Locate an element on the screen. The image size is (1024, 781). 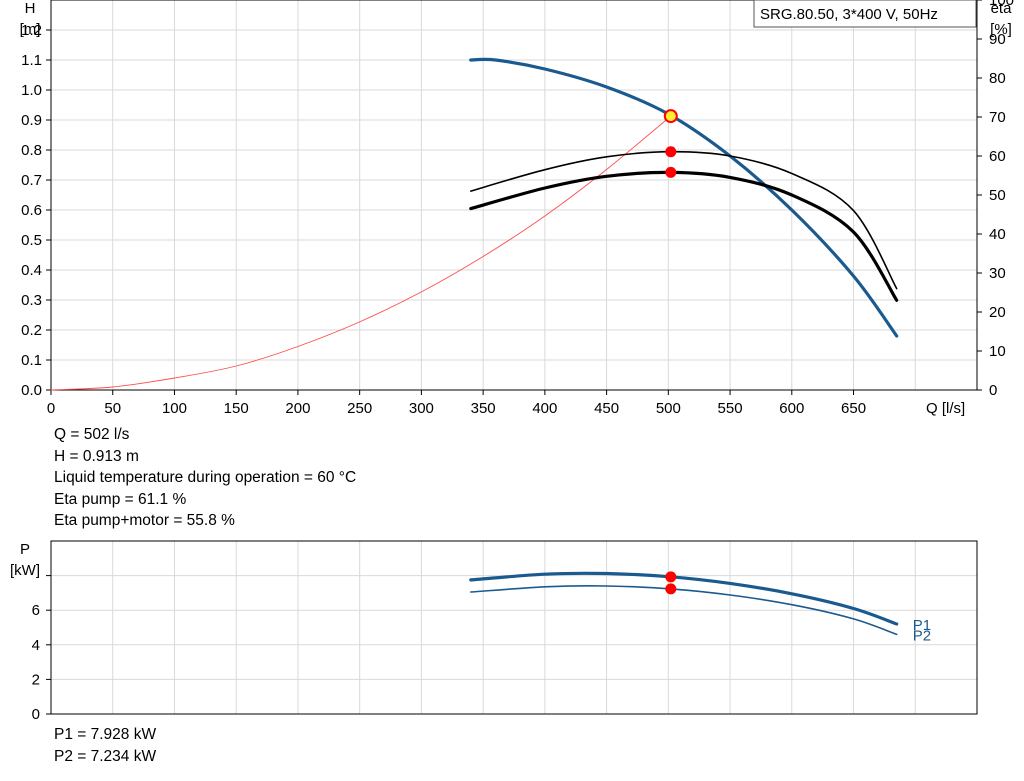
power-tick-label: 6 is located at coordinates (36, 610).